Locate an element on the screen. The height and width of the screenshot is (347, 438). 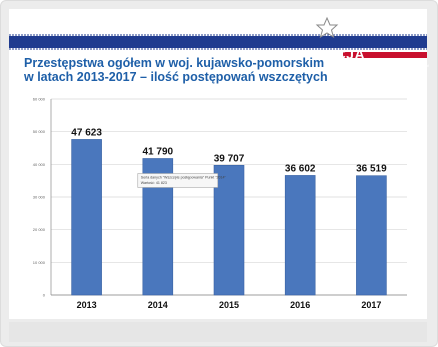
y-tick-label: 20 000 is located at coordinates (39, 229).